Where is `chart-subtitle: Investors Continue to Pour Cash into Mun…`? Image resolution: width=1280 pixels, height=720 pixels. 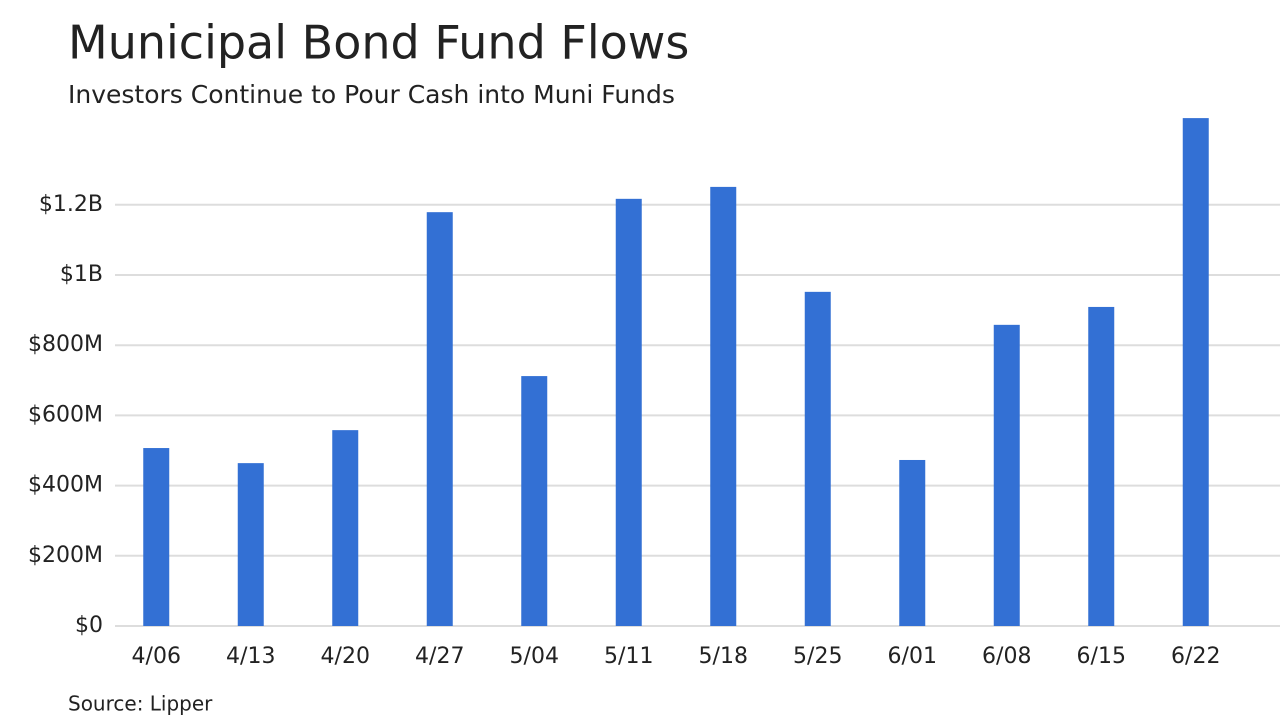 chart-subtitle: Investors Continue to Pour Cash into Mun… is located at coordinates (371, 94).